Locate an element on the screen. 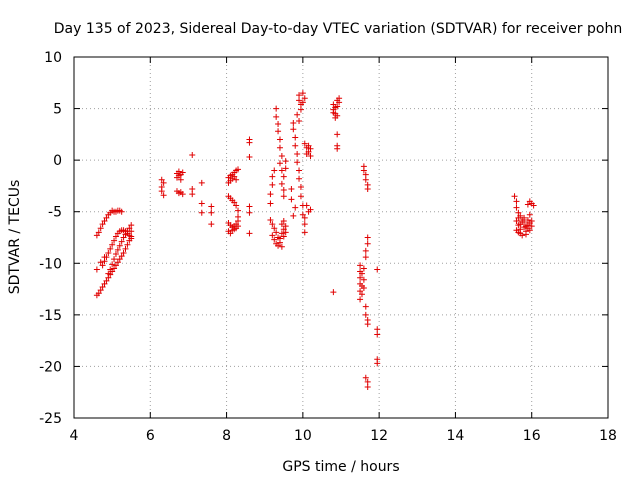 This screenshot has height=480, width=640. y-tick-label: -10 is located at coordinates (50, 264).